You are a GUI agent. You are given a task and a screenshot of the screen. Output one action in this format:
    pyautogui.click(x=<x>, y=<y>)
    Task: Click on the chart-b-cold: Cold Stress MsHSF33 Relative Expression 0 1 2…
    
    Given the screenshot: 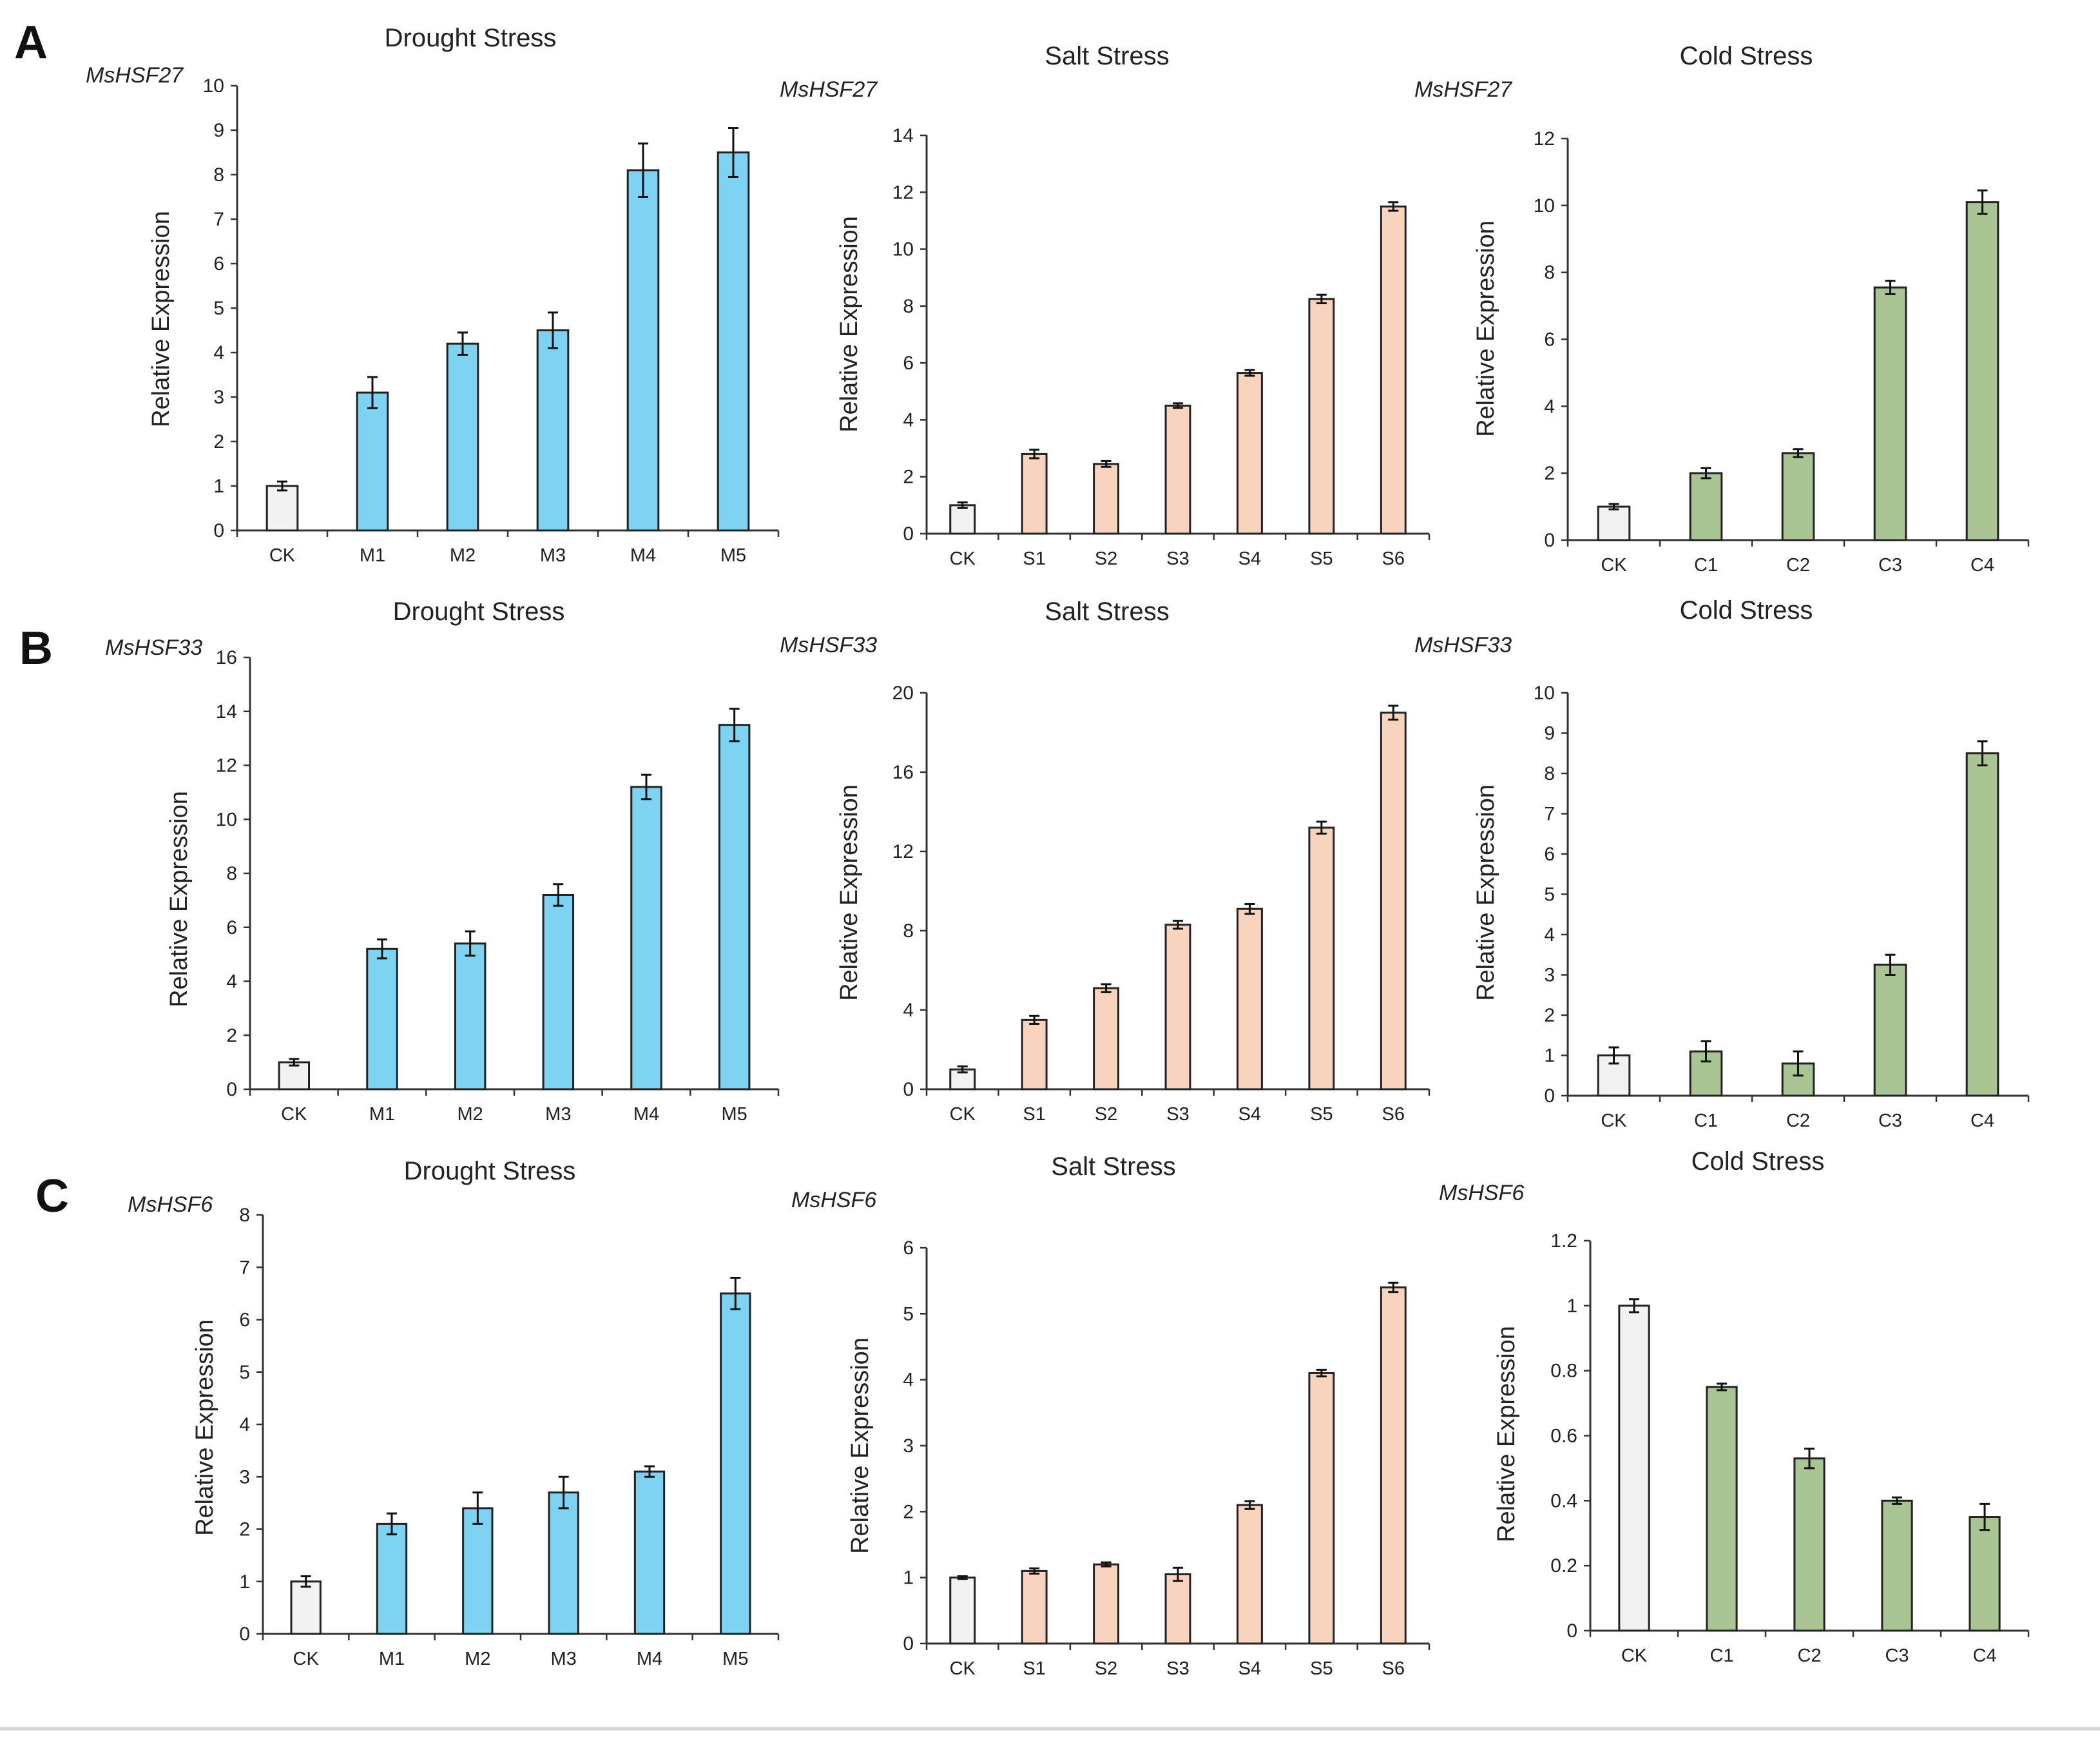 What is the action you would take?
    pyautogui.click(x=1722, y=863)
    